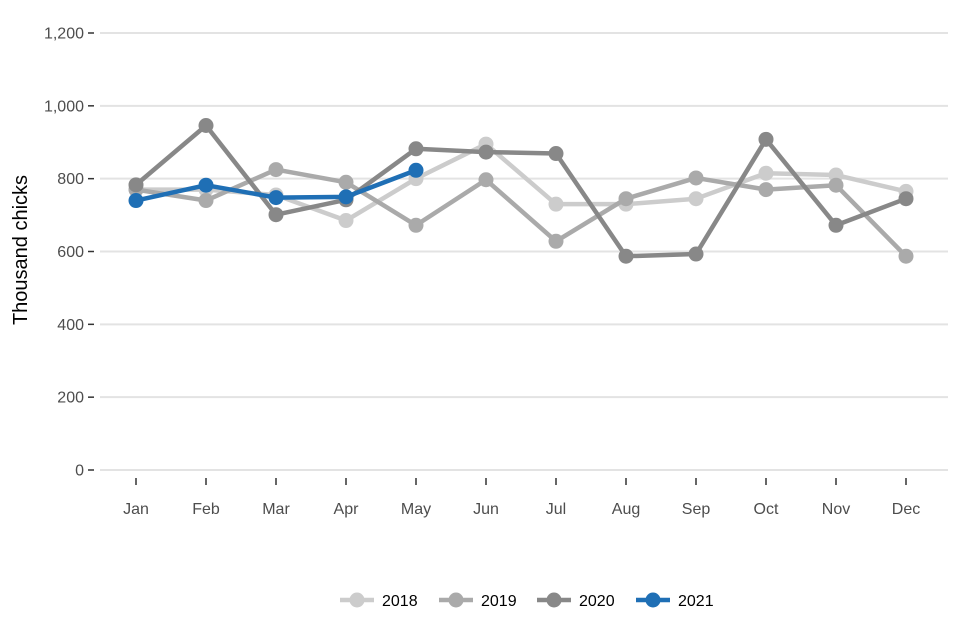 This screenshot has width=960, height=640. What do you see at coordinates (836, 509) in the screenshot?
I see `x-tick-label: Nov` at bounding box center [836, 509].